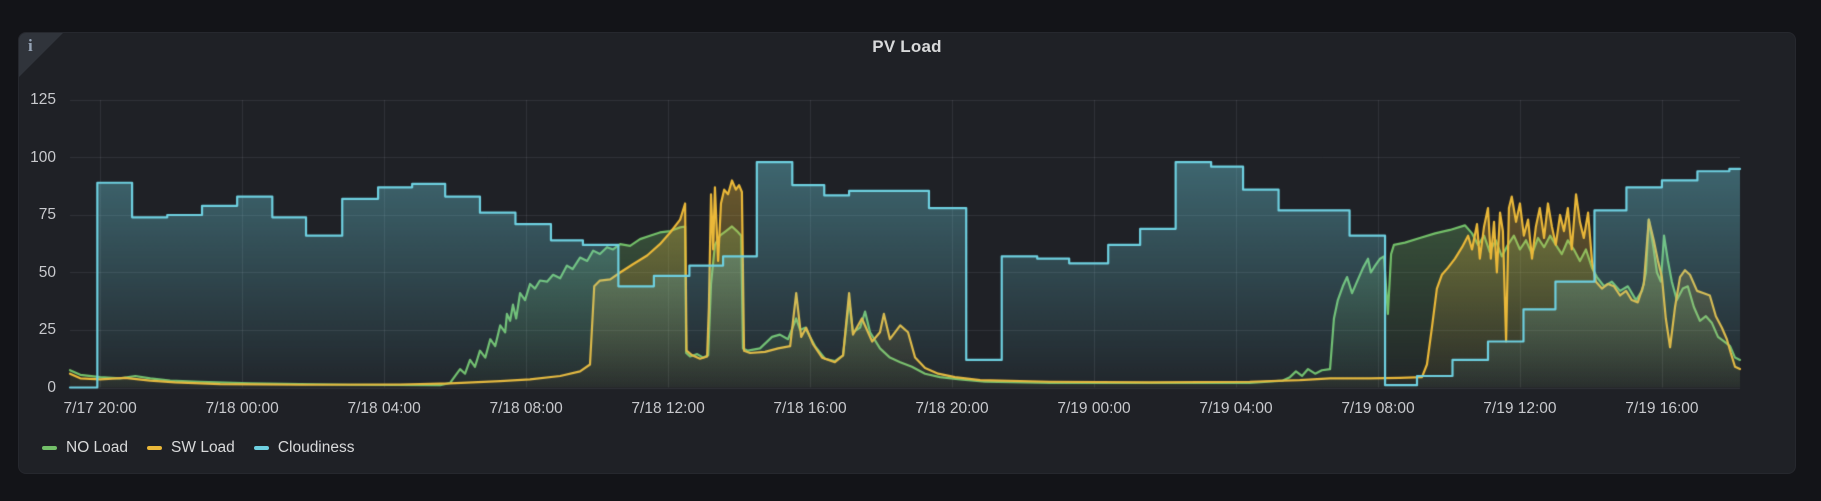 The image size is (1821, 501). Describe the element at coordinates (384, 408) in the screenshot. I see `x-tick-label: 7/18 04:00` at that location.